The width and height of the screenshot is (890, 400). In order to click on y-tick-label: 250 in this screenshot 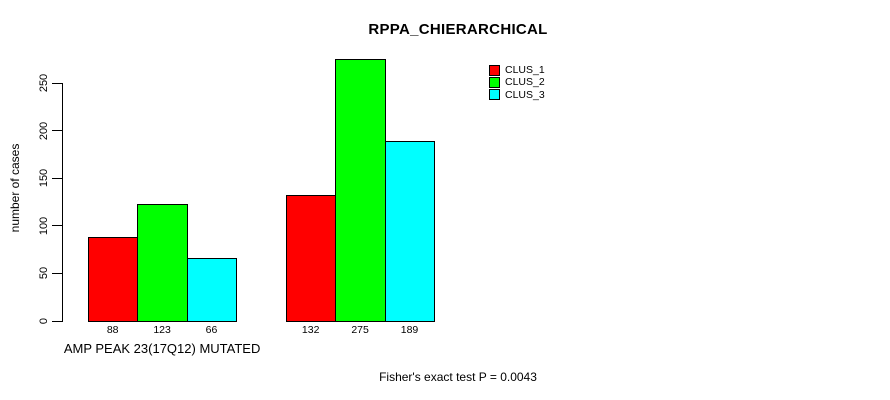, I will do `click(44, 83)`.